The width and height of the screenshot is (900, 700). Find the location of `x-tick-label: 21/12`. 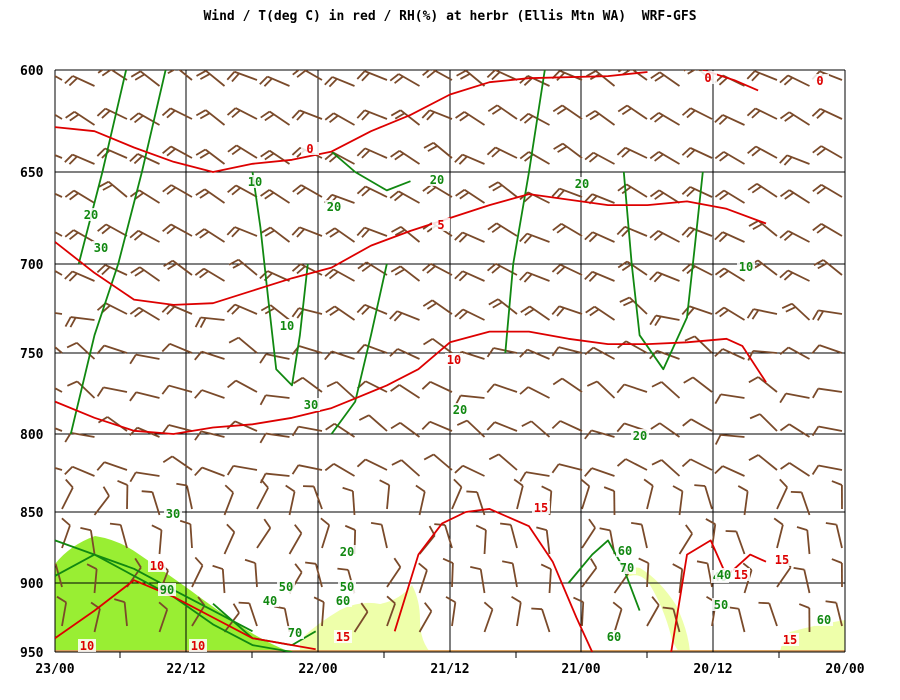

x-tick-label: 21/12 is located at coordinates (449, 669).